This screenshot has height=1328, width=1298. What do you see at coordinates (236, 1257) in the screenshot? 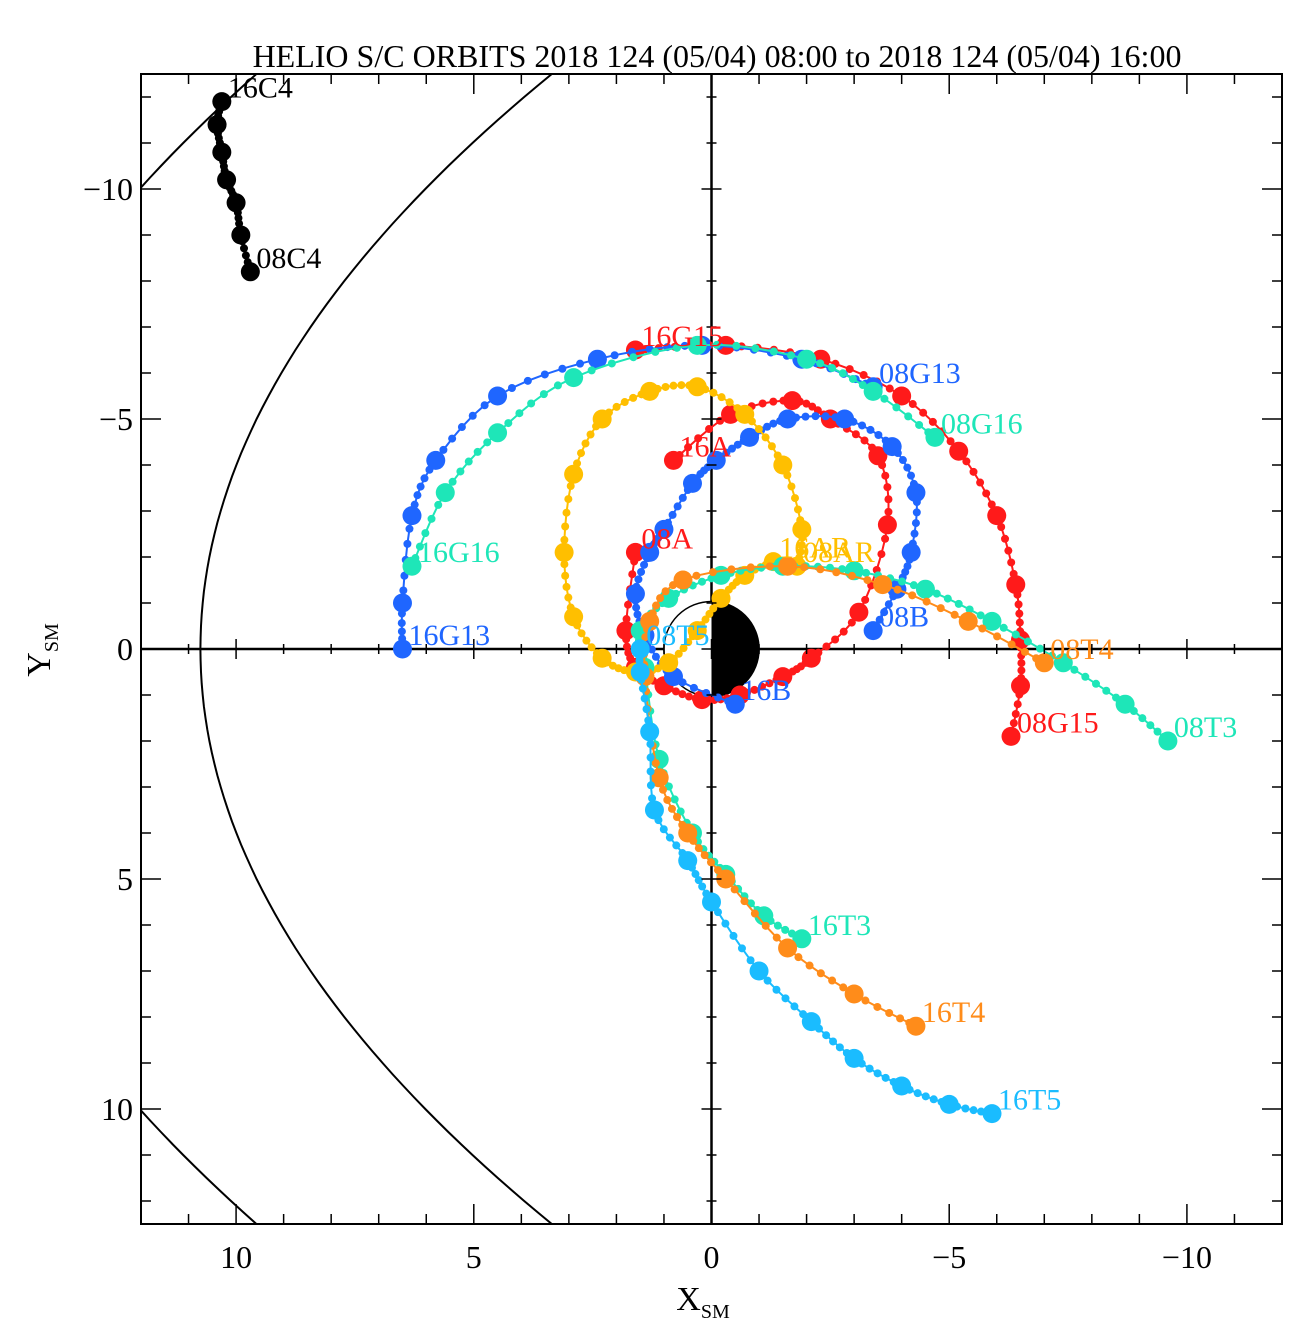
I see `x-tick-label: 10` at bounding box center [236, 1257].